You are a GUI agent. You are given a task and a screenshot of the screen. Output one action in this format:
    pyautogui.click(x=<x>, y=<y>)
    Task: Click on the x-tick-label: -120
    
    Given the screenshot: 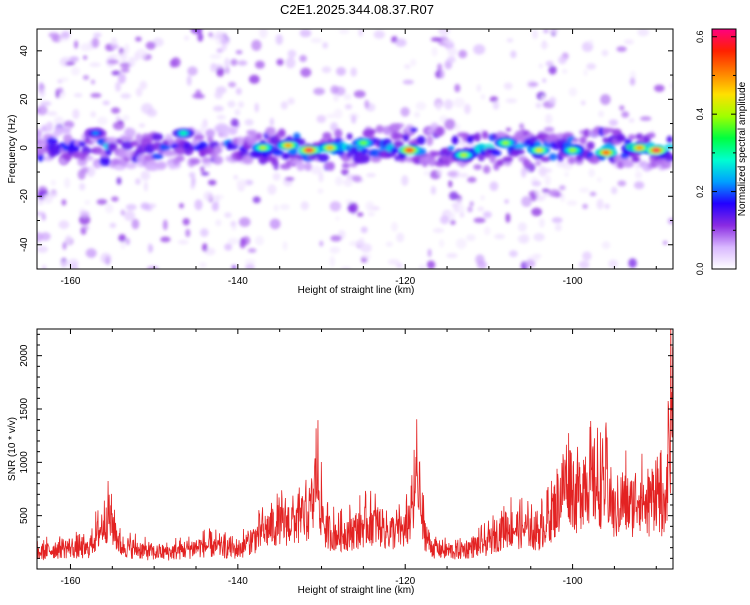 What is the action you would take?
    pyautogui.click(x=405, y=281)
    